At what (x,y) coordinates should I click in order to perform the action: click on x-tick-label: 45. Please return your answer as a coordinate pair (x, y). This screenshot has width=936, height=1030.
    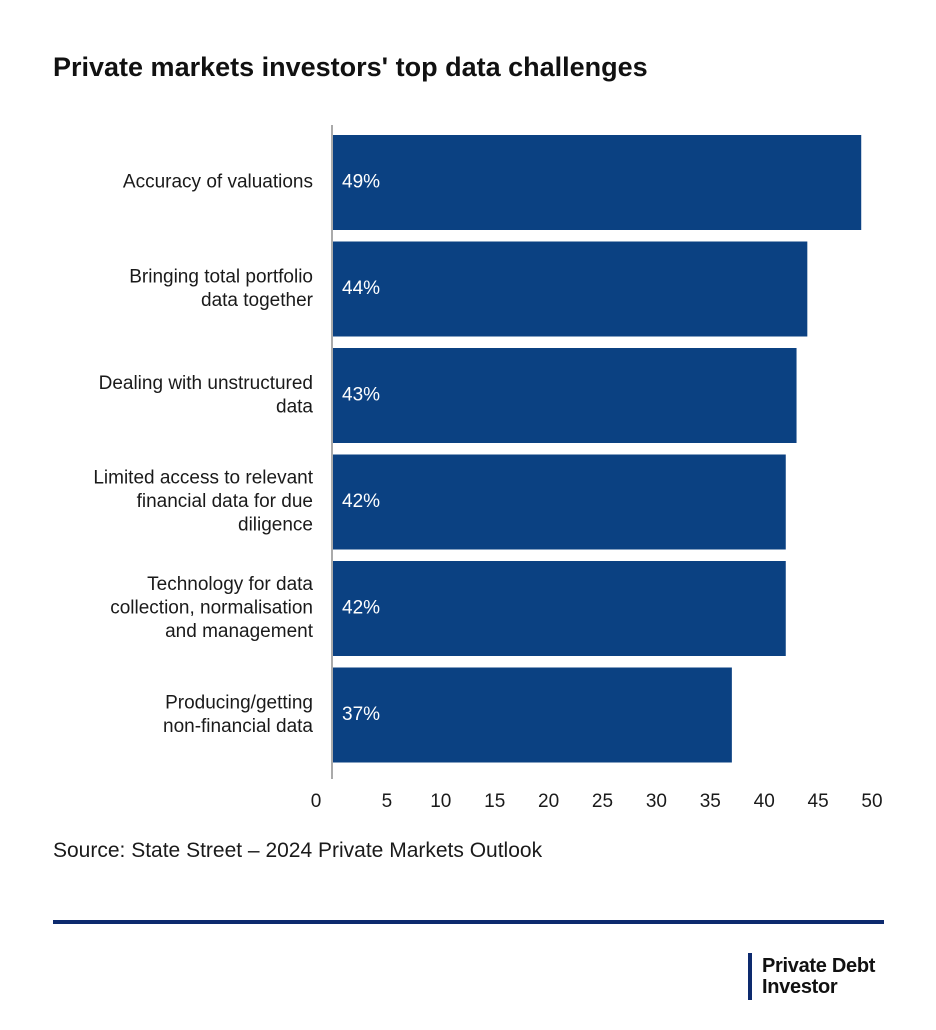
    Looking at the image, I should click on (818, 801).